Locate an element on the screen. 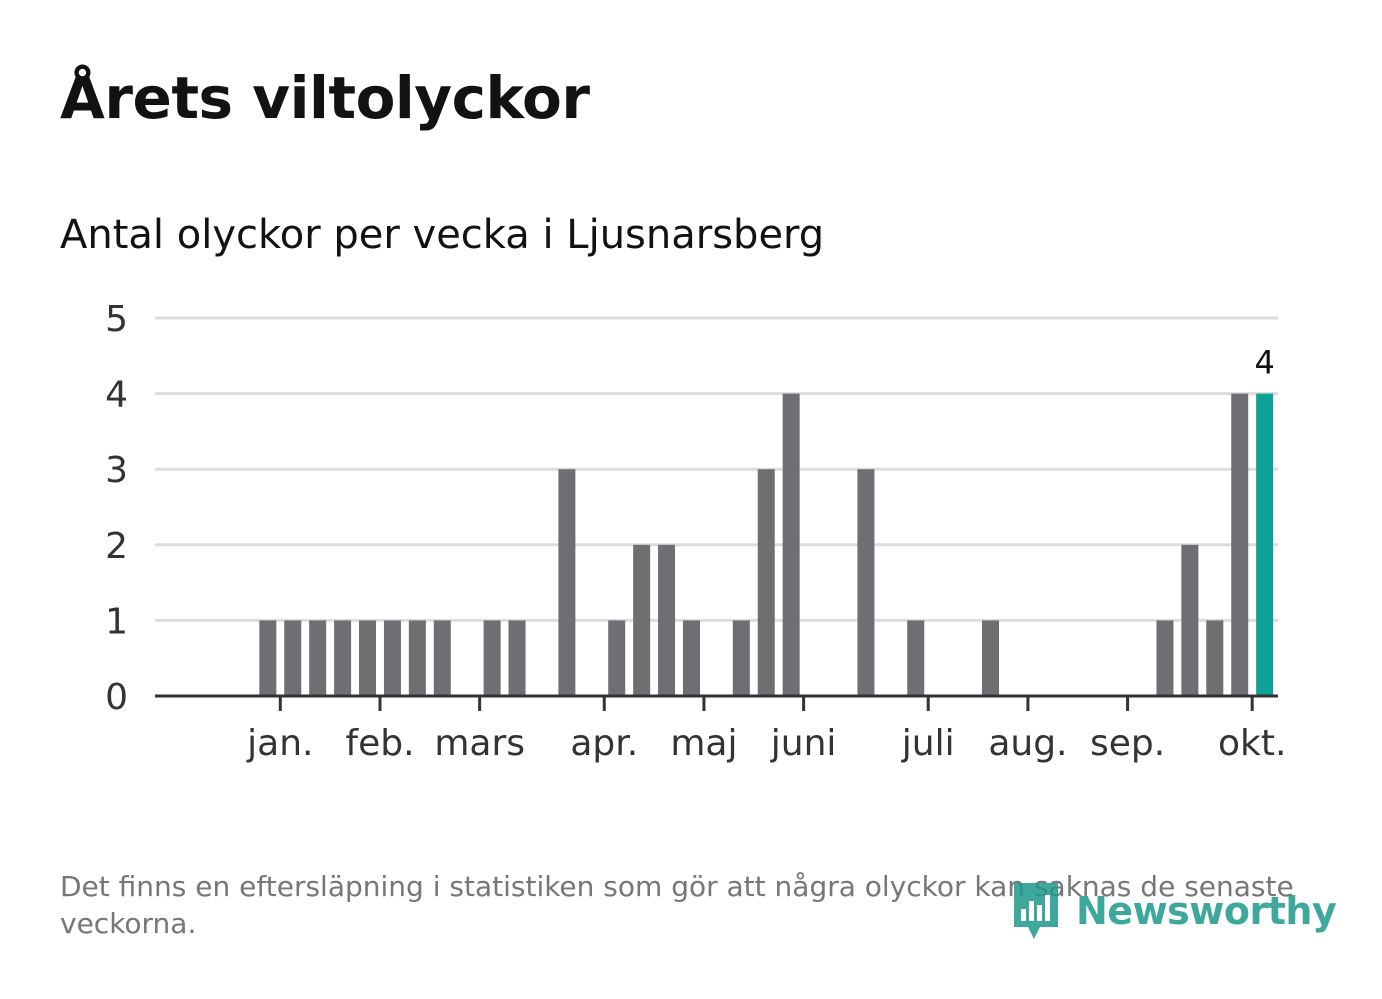 Image resolution: width=1382 pixels, height=999 pixels. chart-subtitle: Antal olyckor per vecka i Ljusnarsberg is located at coordinates (442, 235).